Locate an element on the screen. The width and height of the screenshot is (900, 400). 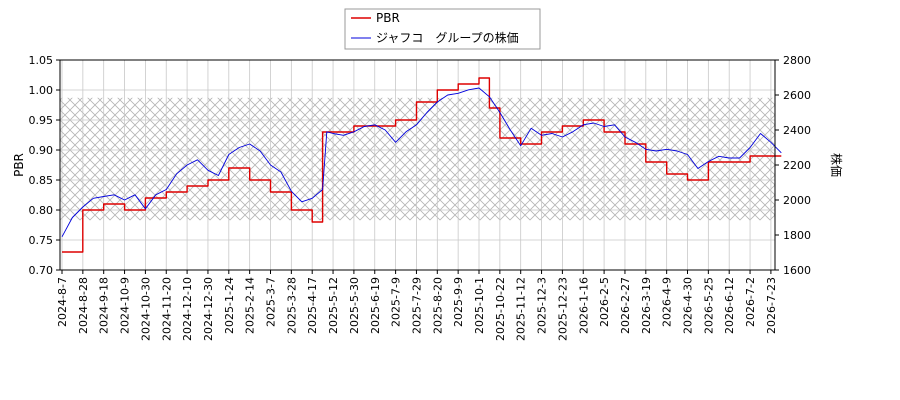
x-tick-label: 2025-5-12 is located at coordinates (333, 305).